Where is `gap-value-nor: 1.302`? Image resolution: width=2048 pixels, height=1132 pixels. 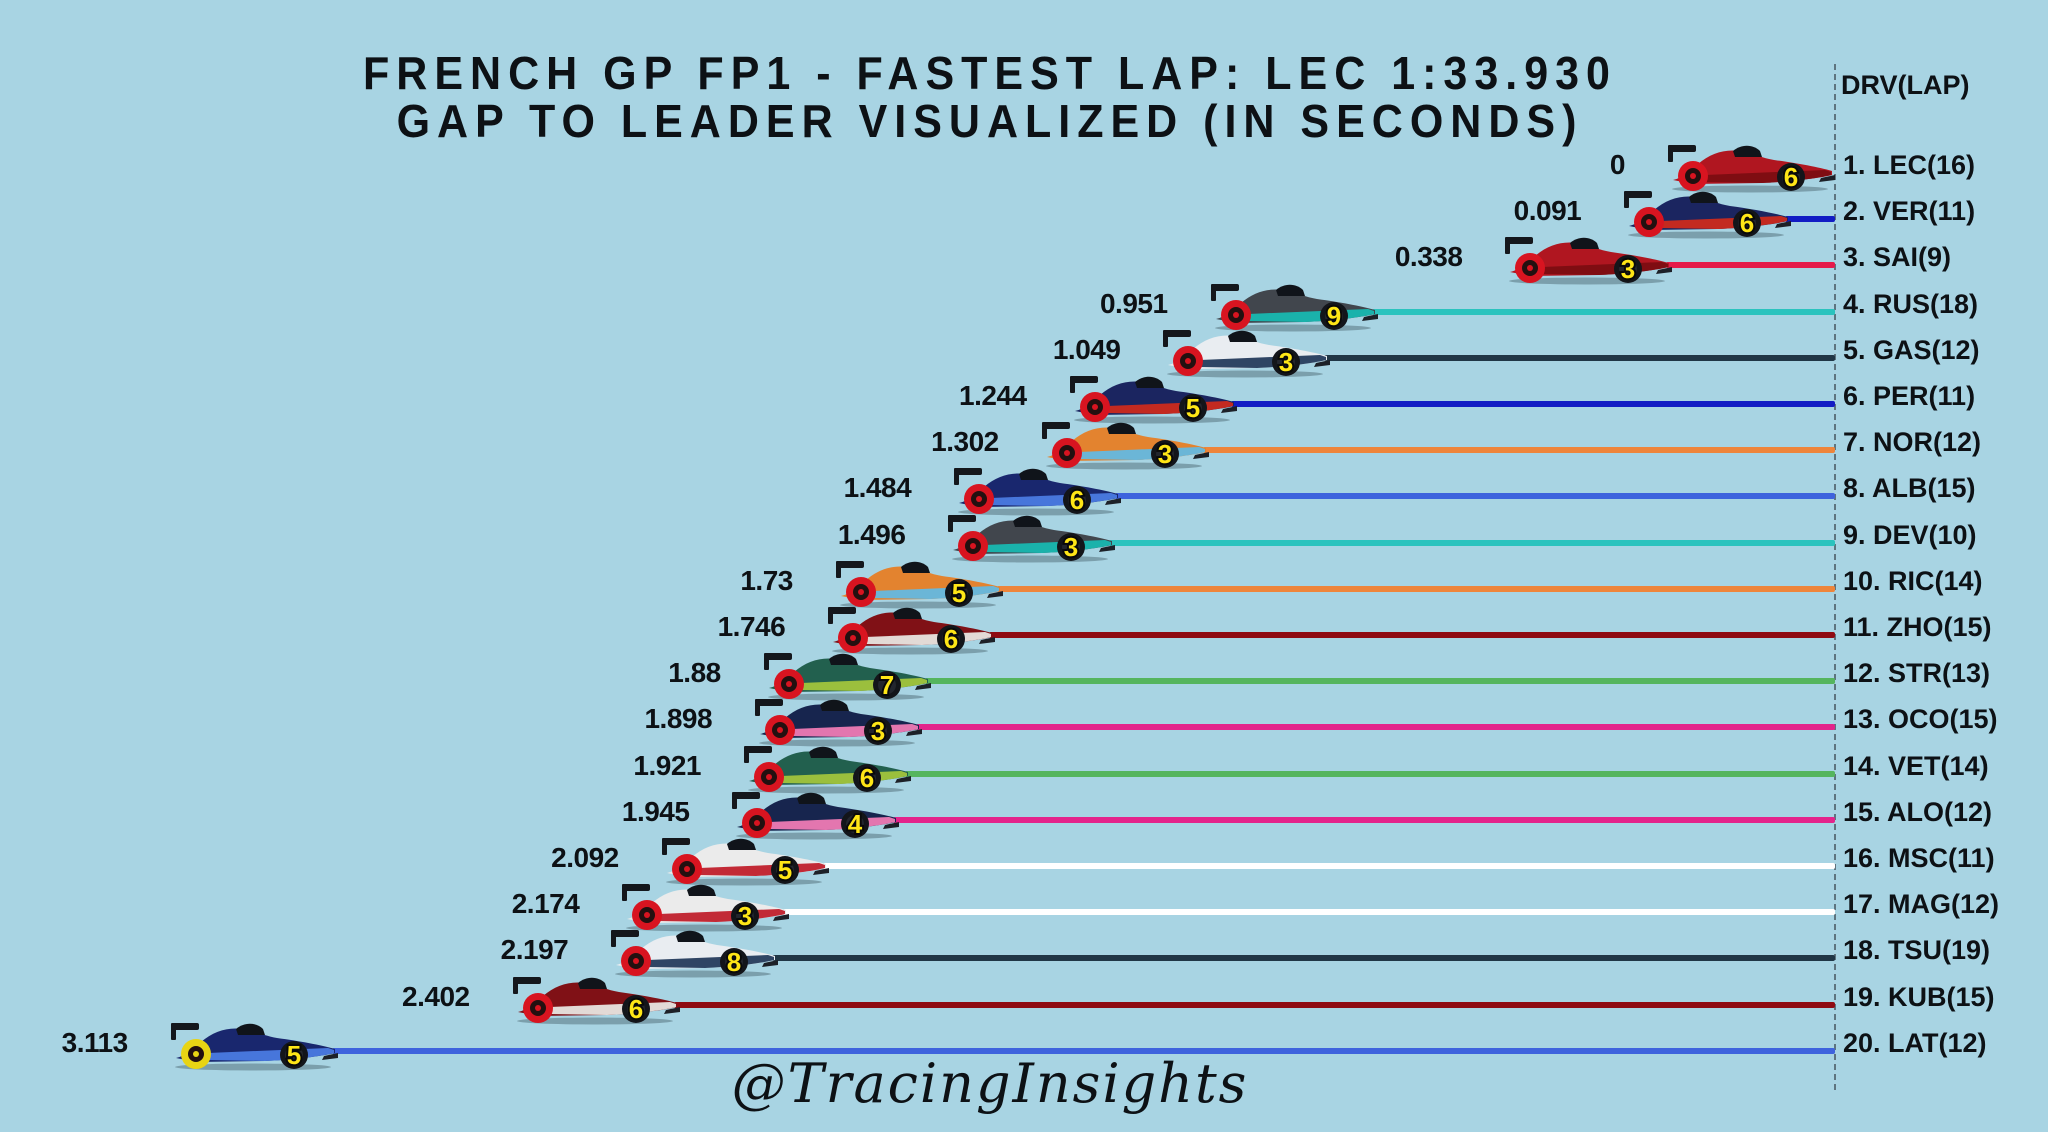 gap-value-nor: 1.302 is located at coordinates (965, 442).